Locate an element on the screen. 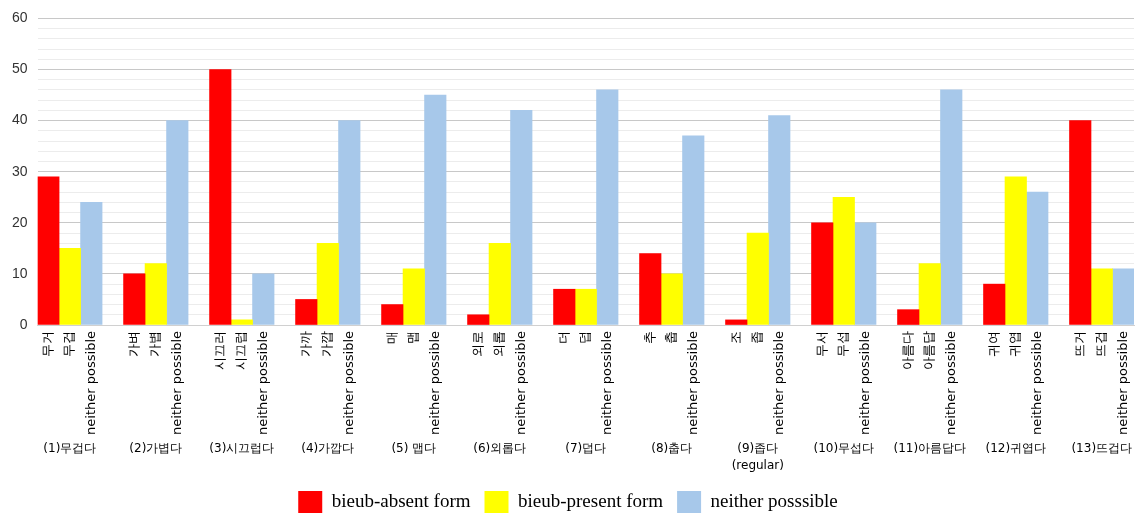 The height and width of the screenshot is (525, 1148). text: (10)무섭다 is located at coordinates (844, 448).